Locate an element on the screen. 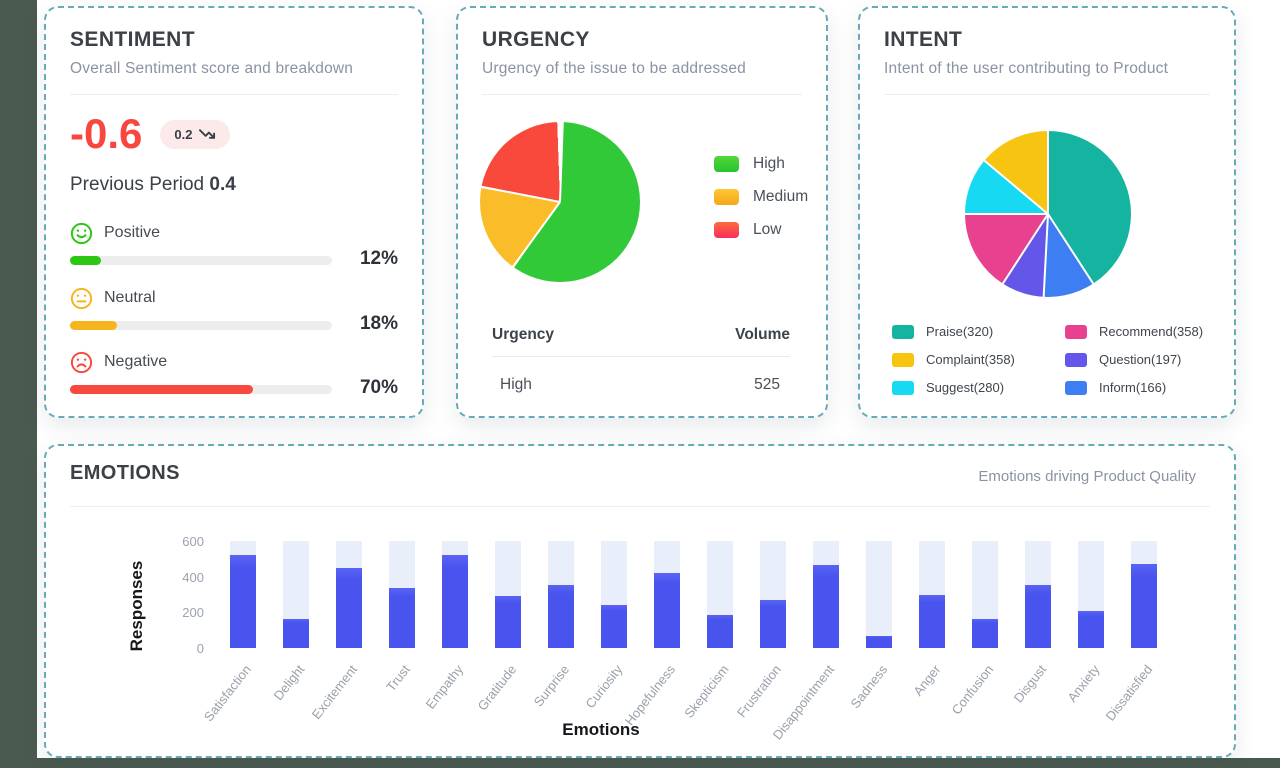 The height and width of the screenshot is (768, 1280). x-category-label: Surprise is located at coordinates (551, 686).